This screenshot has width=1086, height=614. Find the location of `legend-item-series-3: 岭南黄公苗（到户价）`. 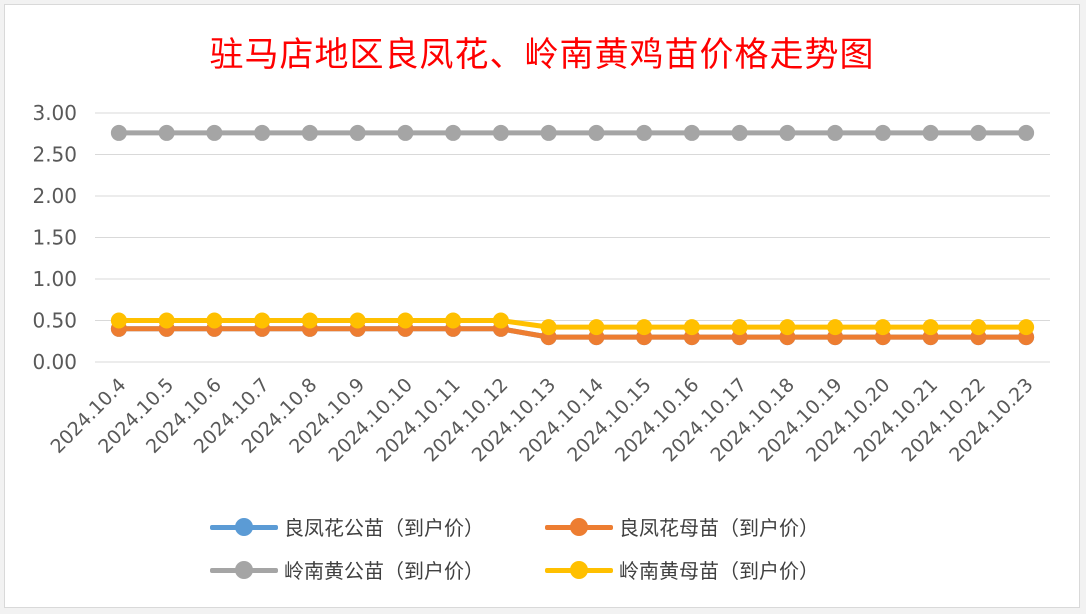

legend-item-series-3: 岭南黄公苗（到户价） is located at coordinates (377, 569).